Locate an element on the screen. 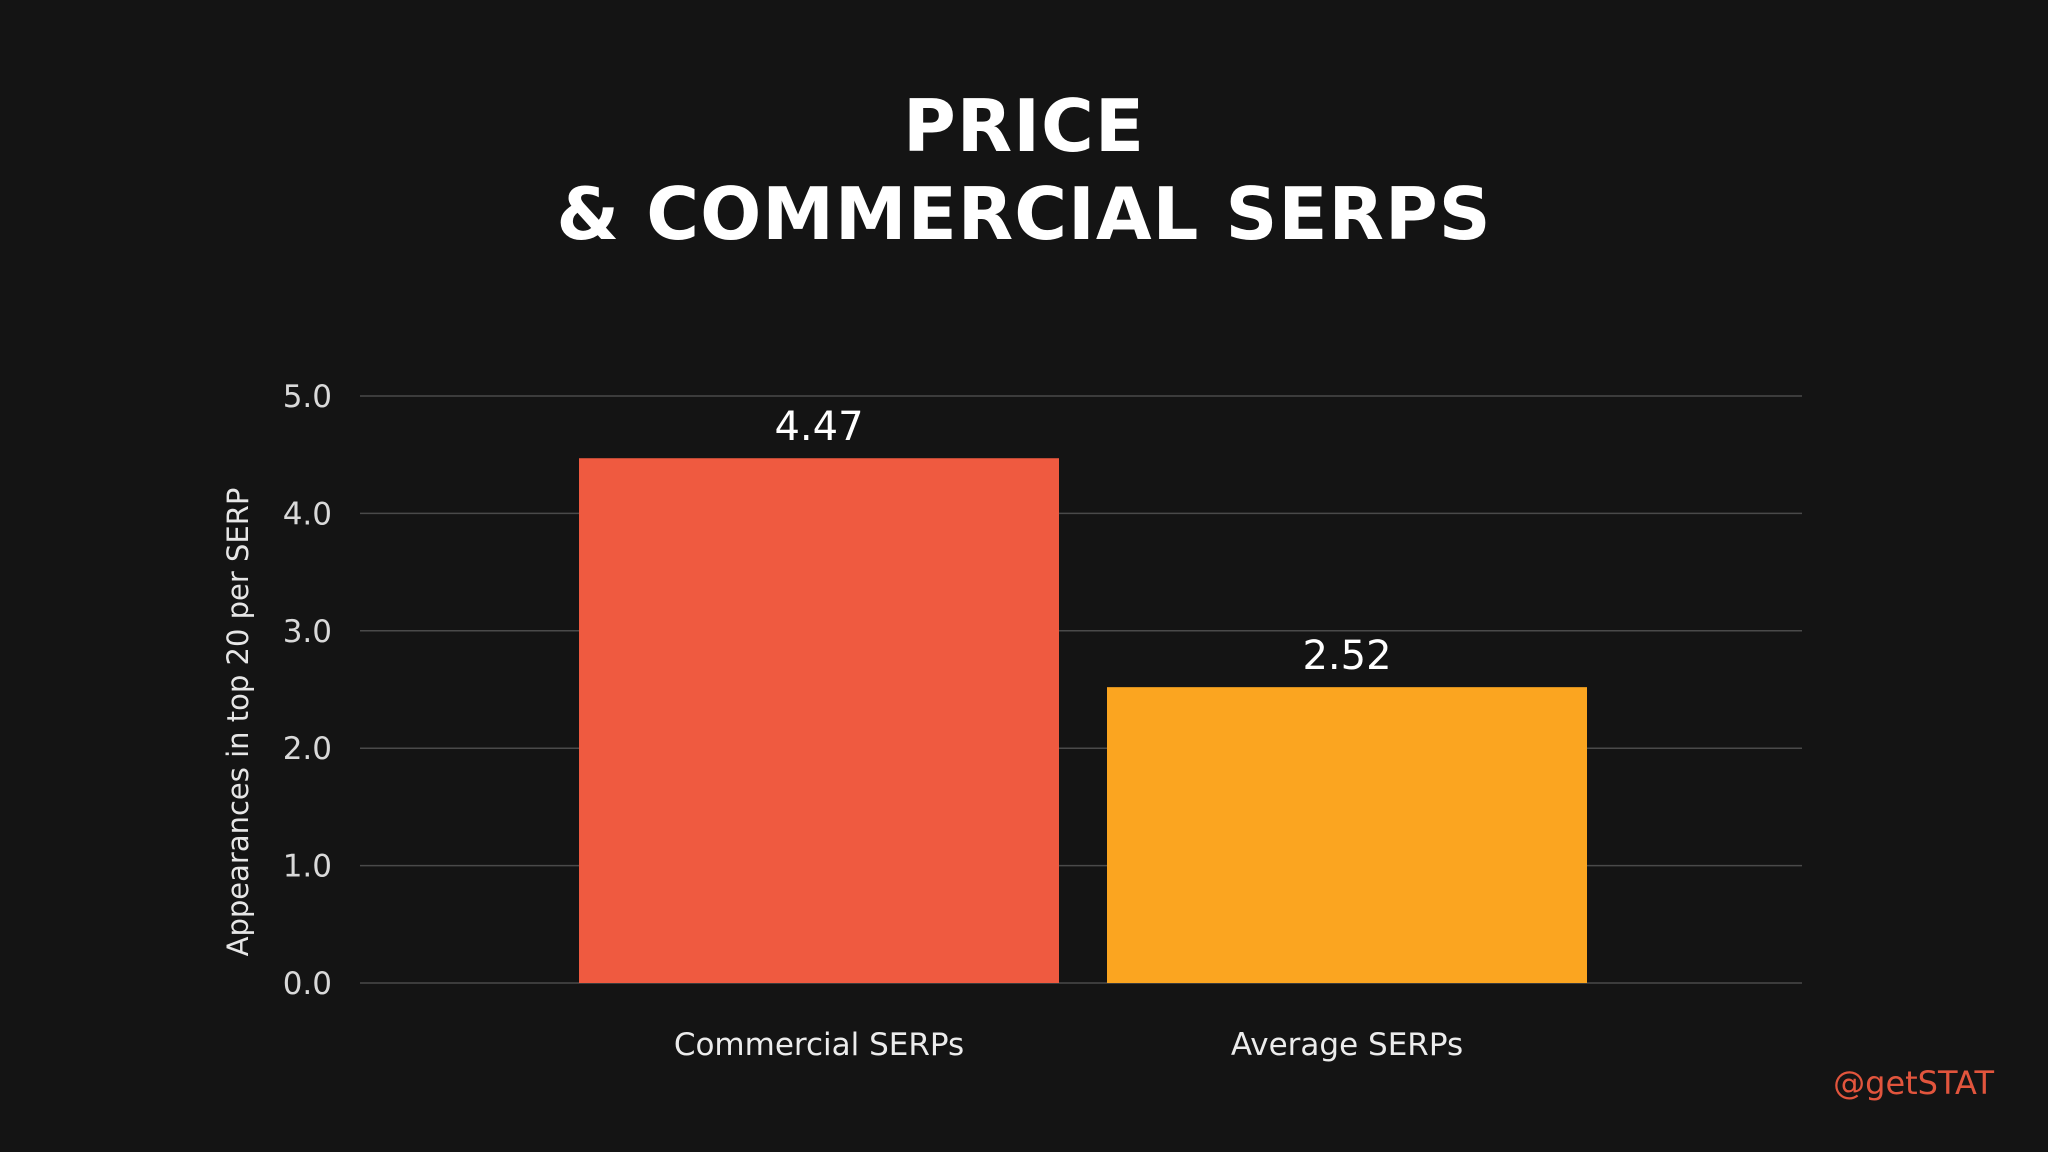  chart-title-line-2: & COMMERCIAL SERPS is located at coordinates (1024, 214).